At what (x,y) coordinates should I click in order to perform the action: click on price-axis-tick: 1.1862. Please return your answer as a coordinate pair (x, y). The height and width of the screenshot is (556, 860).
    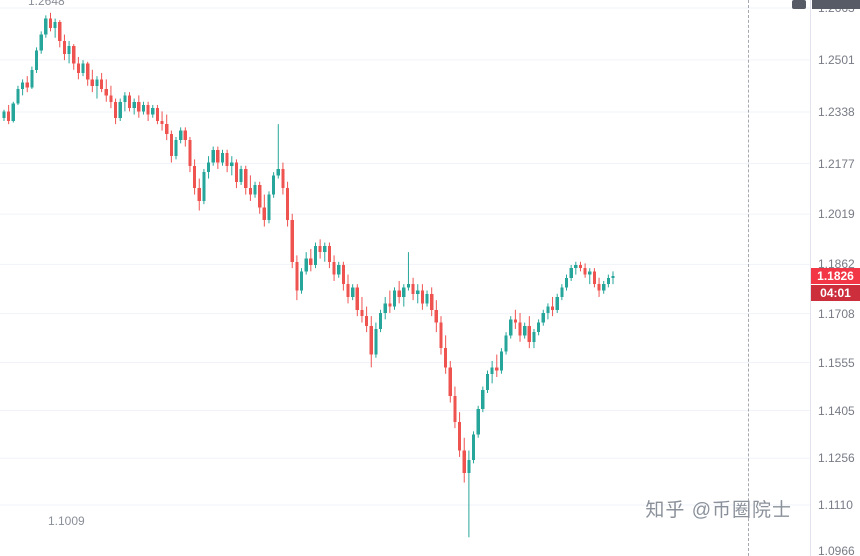
    Looking at the image, I should click on (836, 264).